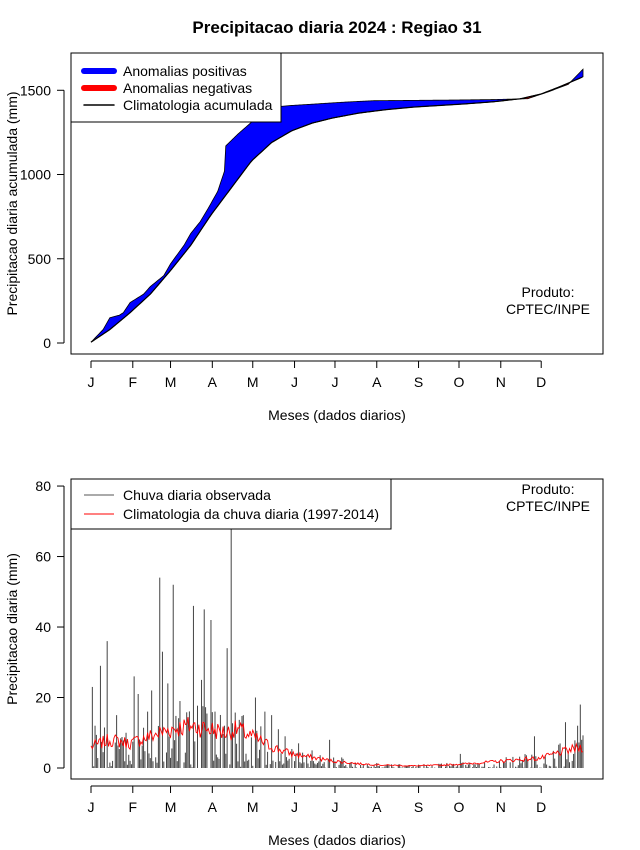 The image size is (640, 850). I want to click on p1-x-tick-label: D, so click(541, 382).